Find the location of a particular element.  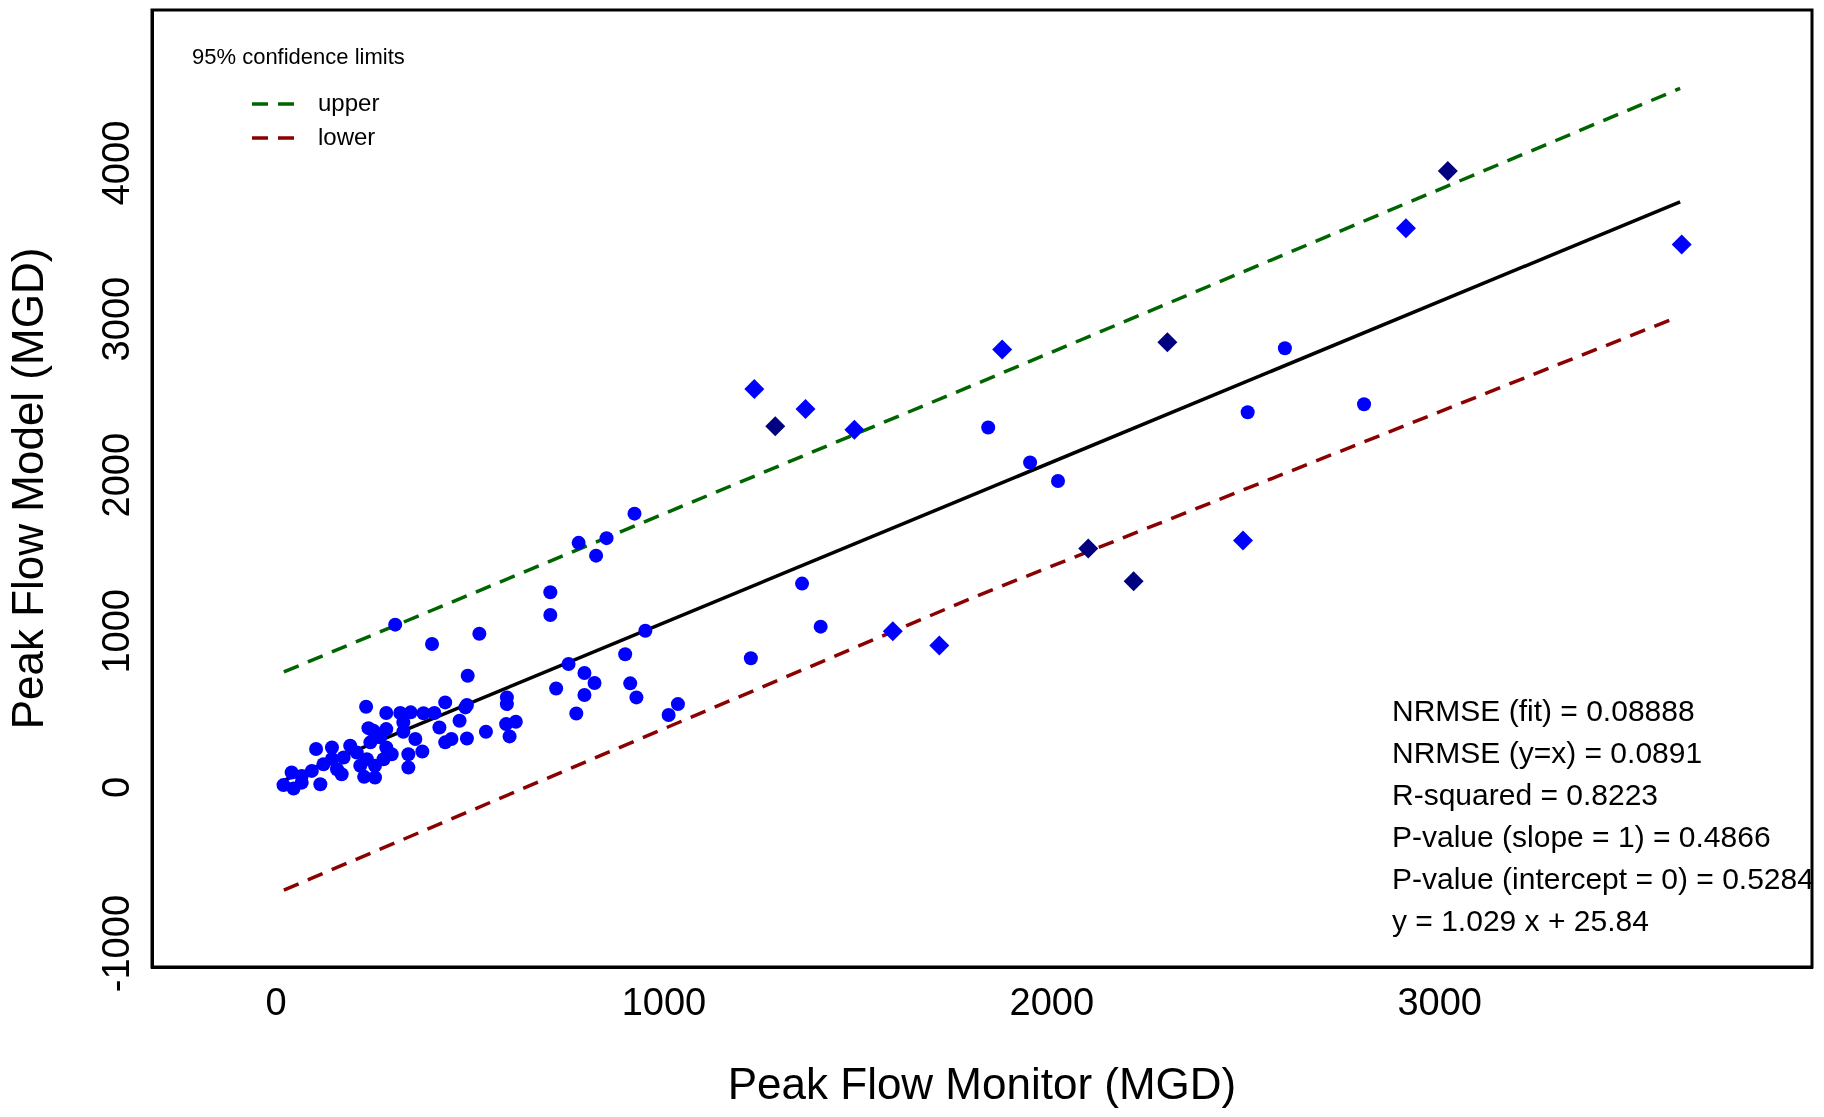

annotation: NRMSE (fit) = 0.08888 is located at coordinates (1543, 711).